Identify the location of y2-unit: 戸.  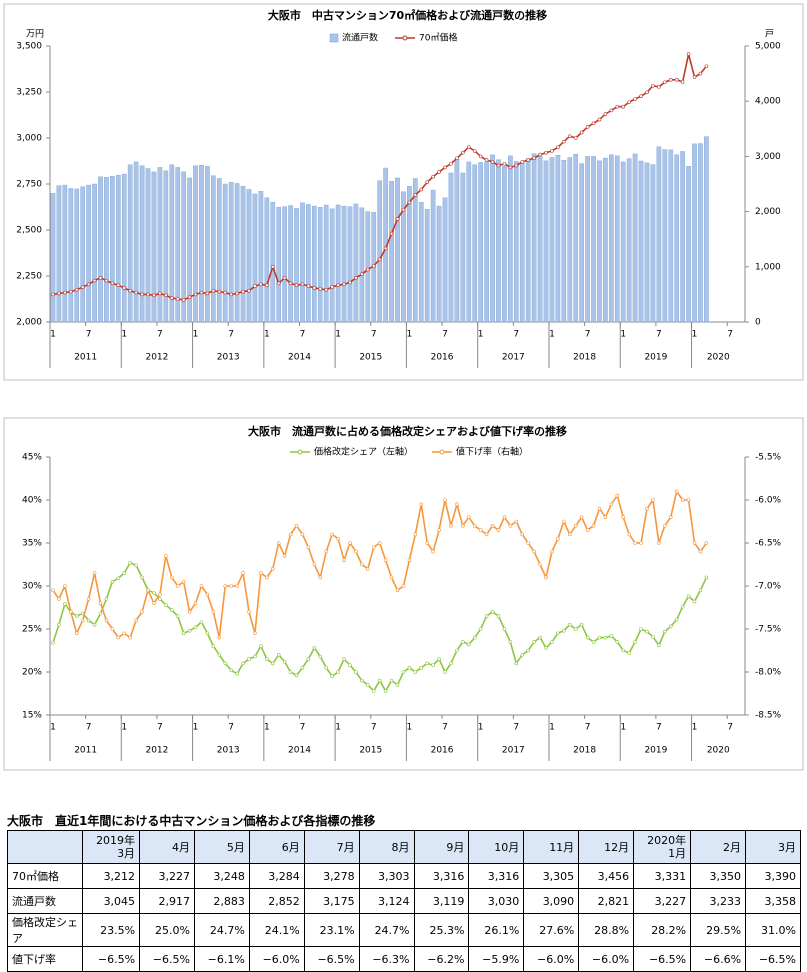
(769, 34).